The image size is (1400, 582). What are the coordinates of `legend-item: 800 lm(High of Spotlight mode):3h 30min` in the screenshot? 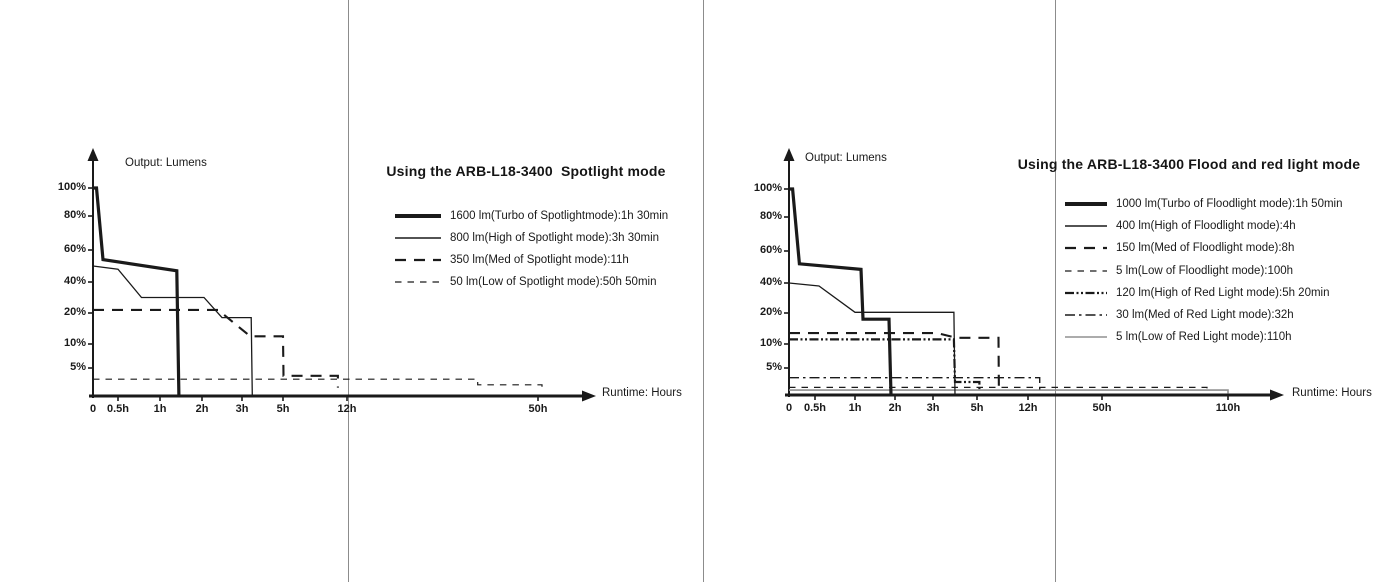 It's located at (526, 238).